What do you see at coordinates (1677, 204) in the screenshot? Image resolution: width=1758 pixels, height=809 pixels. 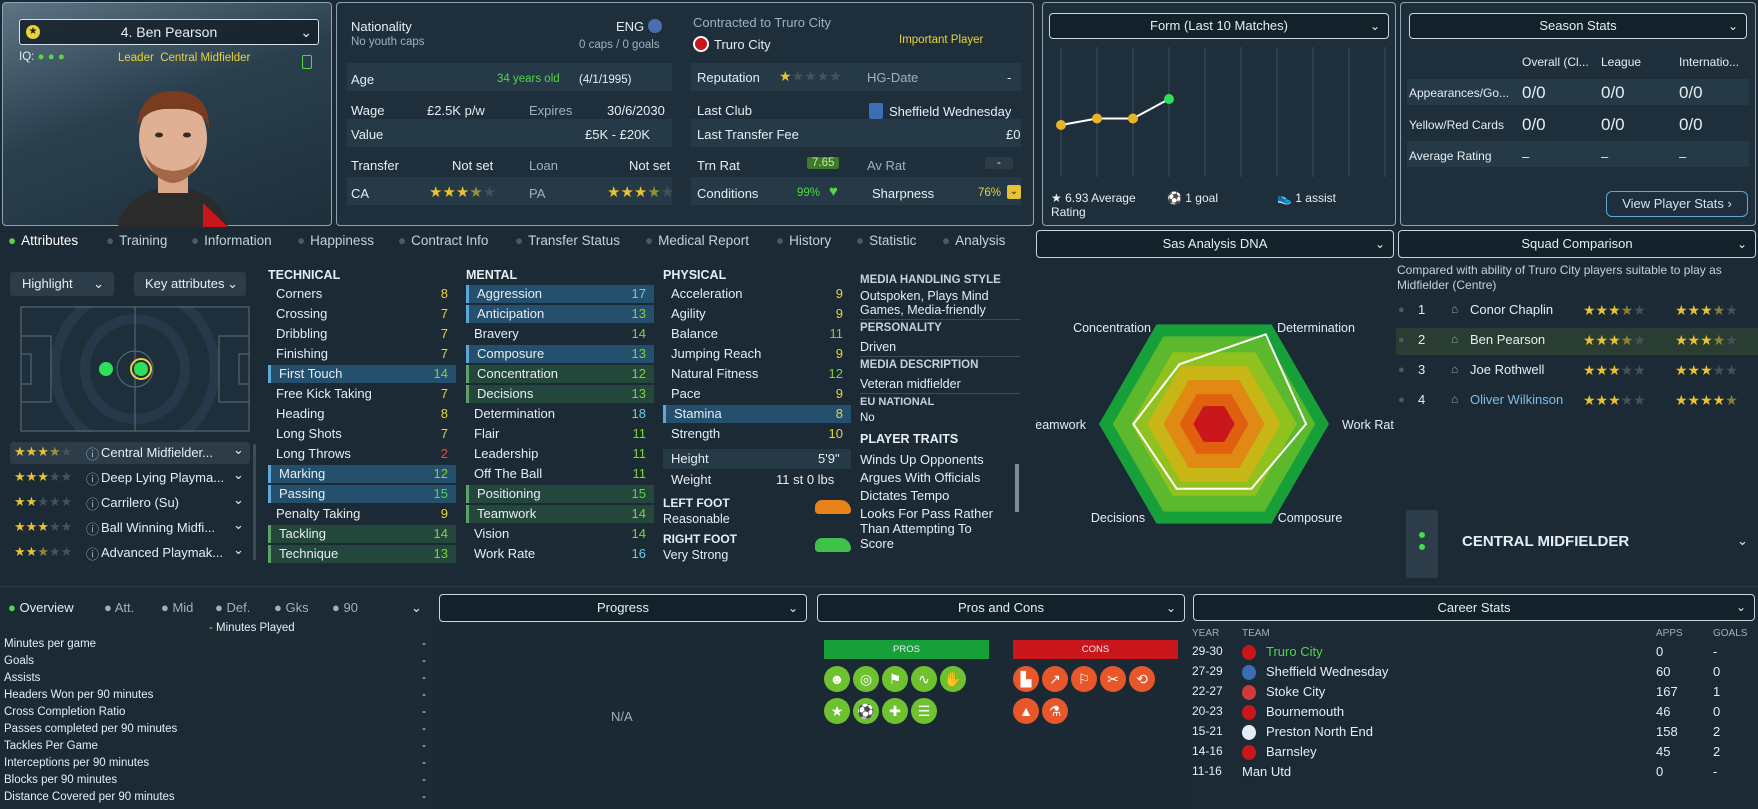 I see `view-player-stats-button: View Player Stats ›` at bounding box center [1677, 204].